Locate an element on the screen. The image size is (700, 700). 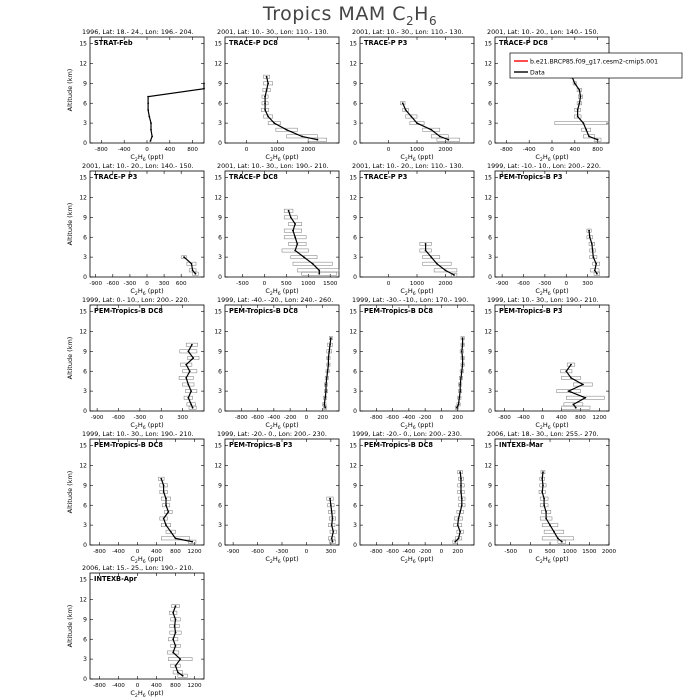
x-tick-label: 1500 is located at coordinates (589, 552).